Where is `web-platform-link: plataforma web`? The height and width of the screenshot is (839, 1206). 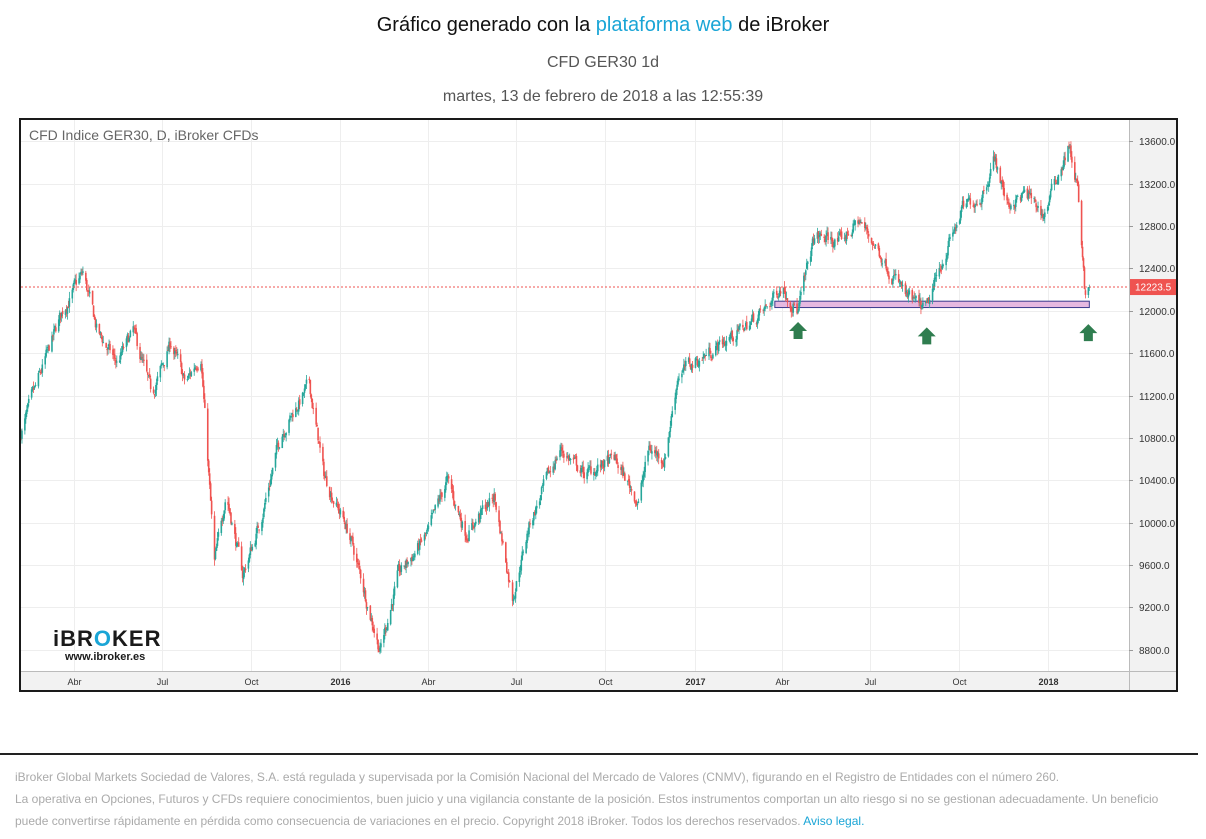 web-platform-link: plataforma web is located at coordinates (664, 25).